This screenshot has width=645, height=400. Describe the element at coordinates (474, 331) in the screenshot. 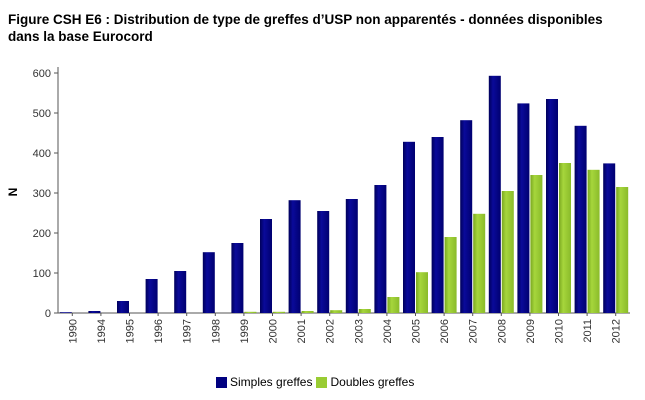

I see `x-tick-label-2007: 2007` at that location.